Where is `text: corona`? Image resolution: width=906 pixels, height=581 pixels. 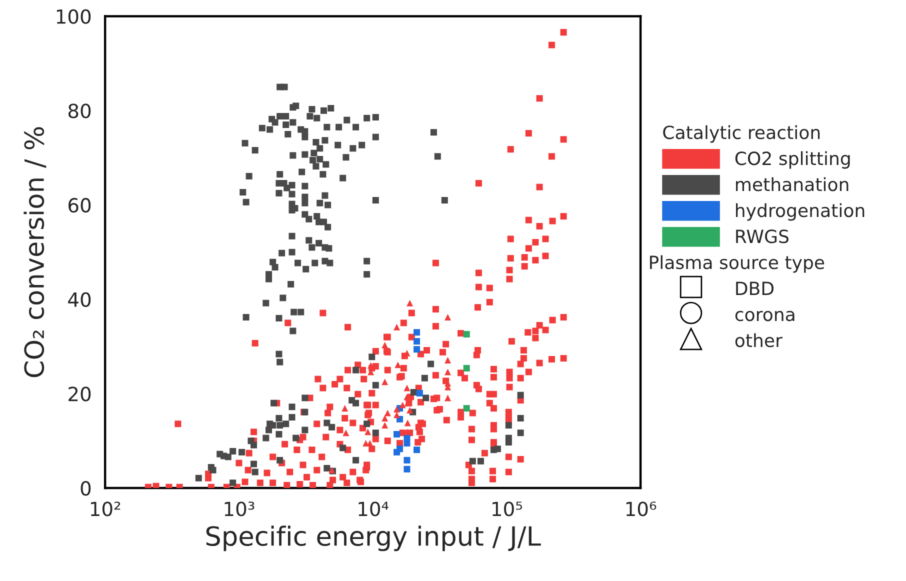 text: corona is located at coordinates (764, 316).